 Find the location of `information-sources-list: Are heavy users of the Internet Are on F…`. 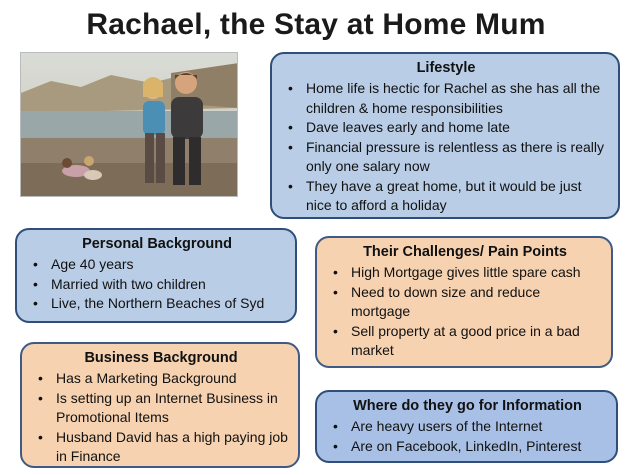

information-sources-list: Are heavy users of the Internet Are on F… is located at coordinates (467, 436).